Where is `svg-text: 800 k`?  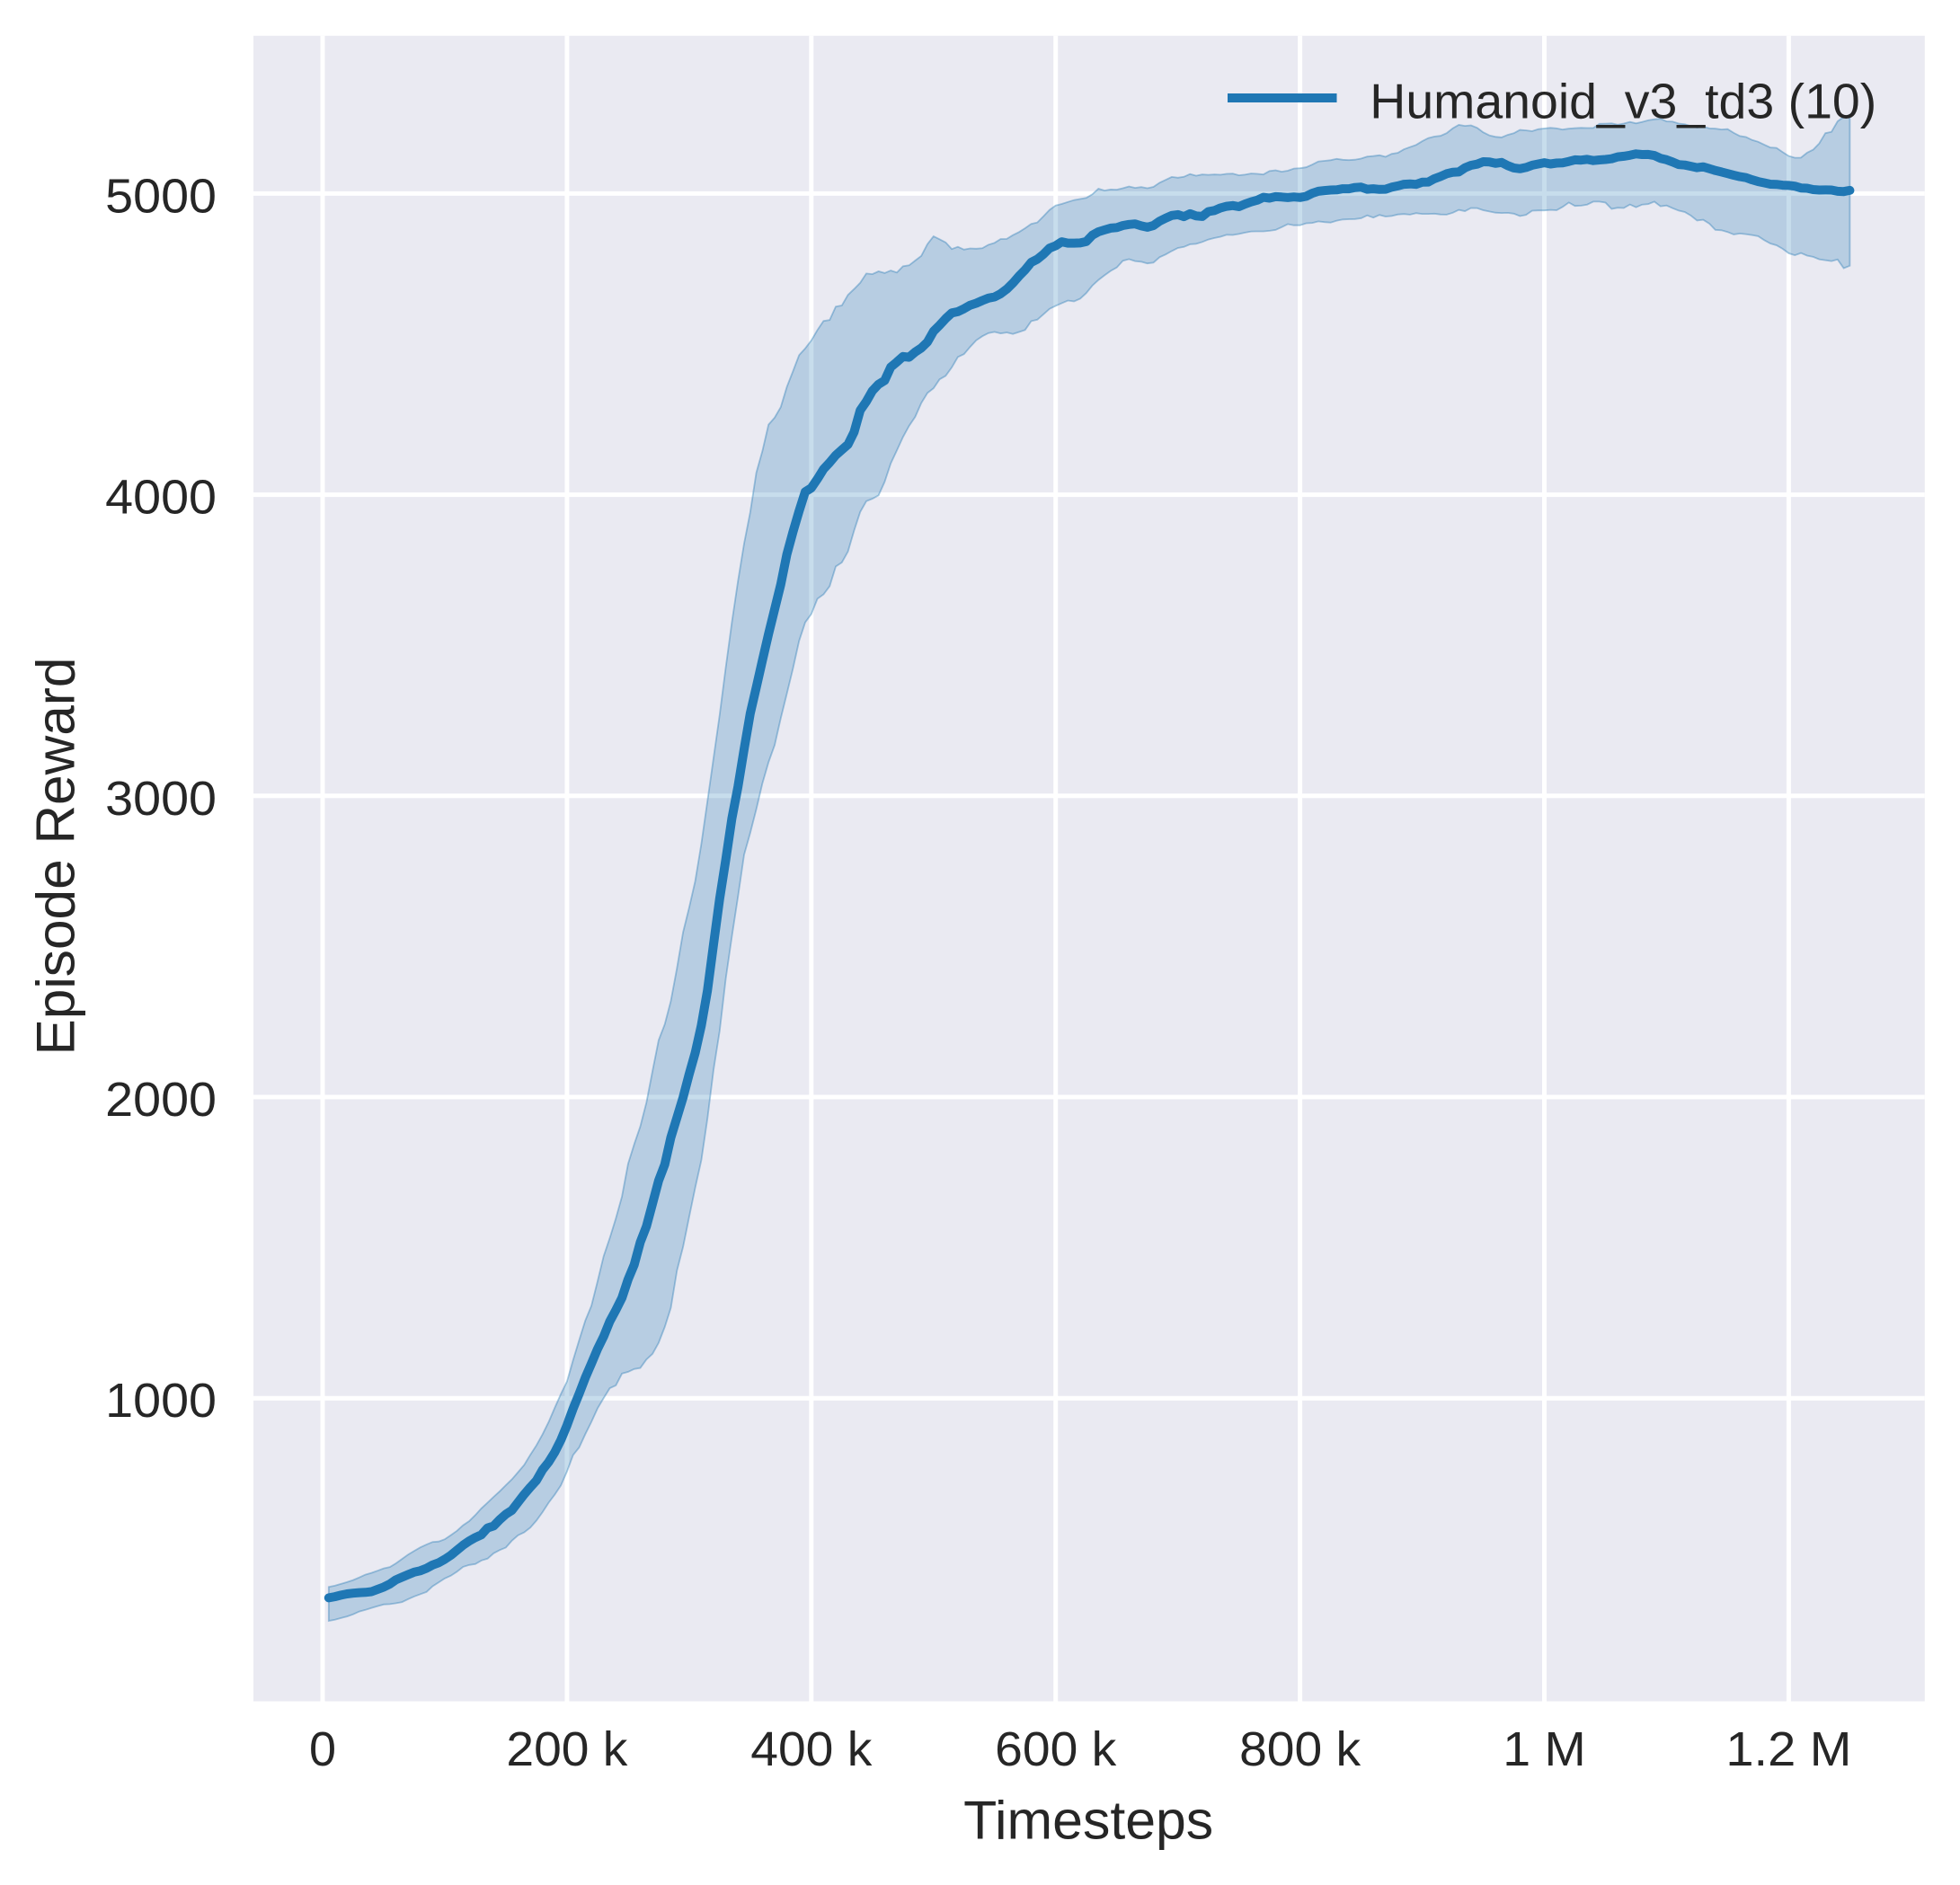 svg-text: 800 k is located at coordinates (1300, 1749).